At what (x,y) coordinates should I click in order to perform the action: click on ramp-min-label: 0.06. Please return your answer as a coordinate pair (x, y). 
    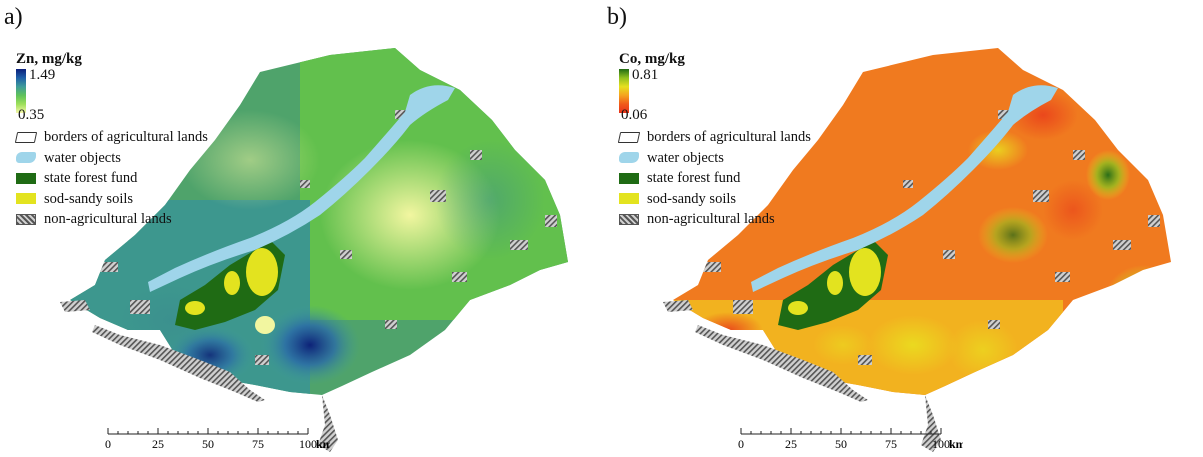
    Looking at the image, I should click on (634, 115).